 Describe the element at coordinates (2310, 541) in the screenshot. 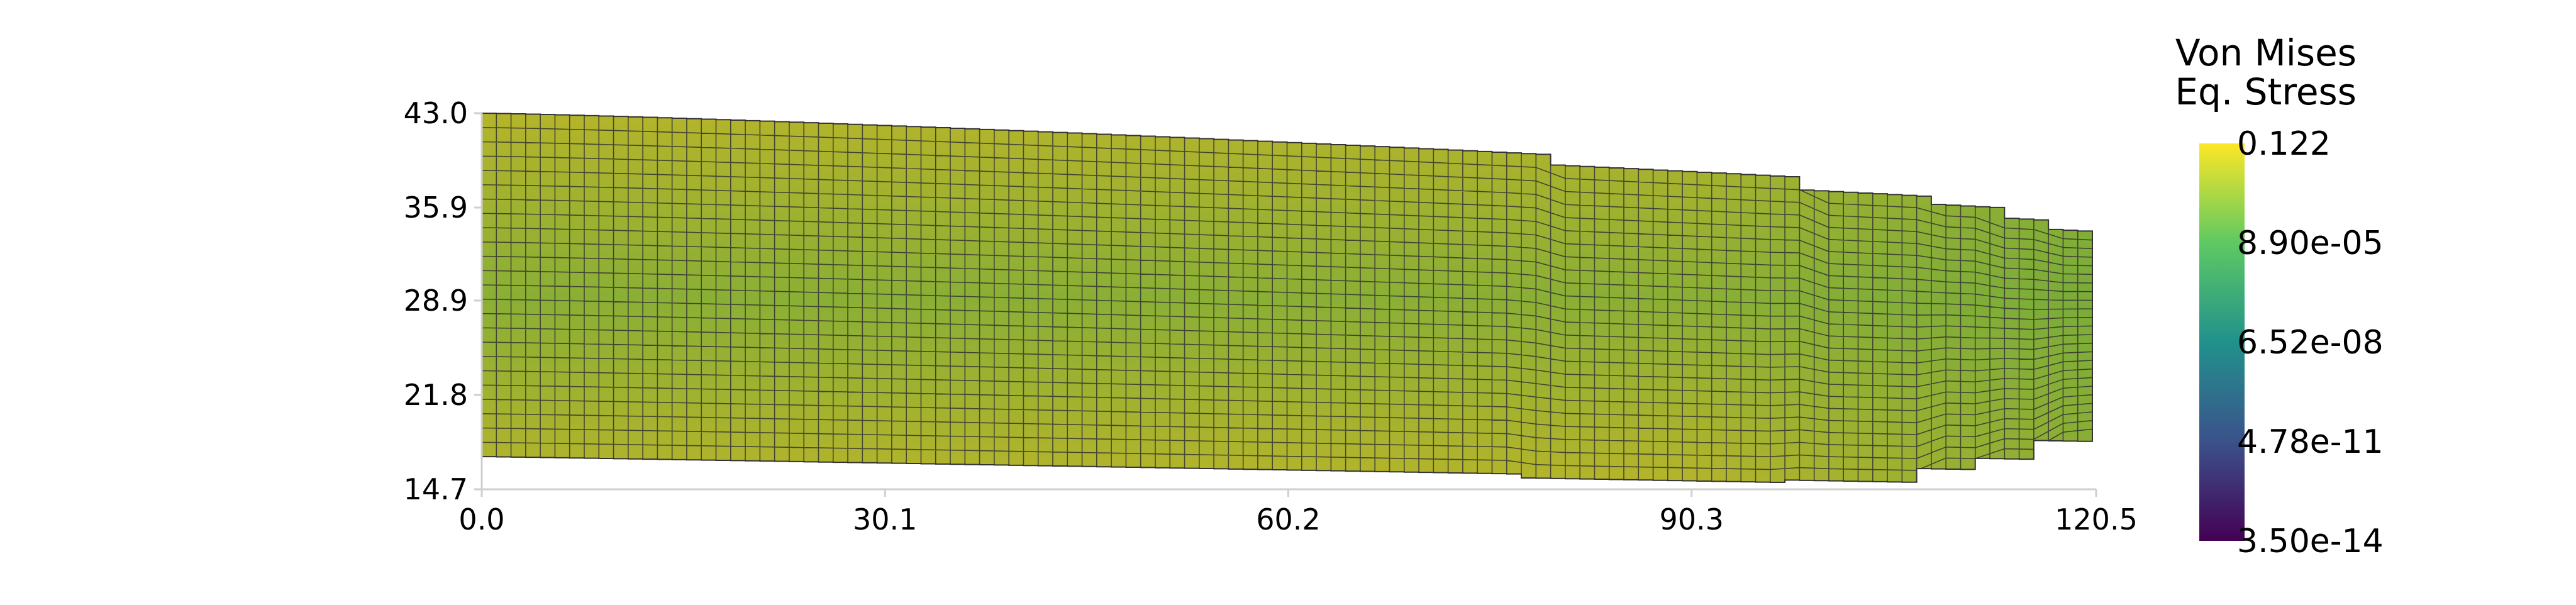

I see `colorbar-label: 3.50e-14` at that location.